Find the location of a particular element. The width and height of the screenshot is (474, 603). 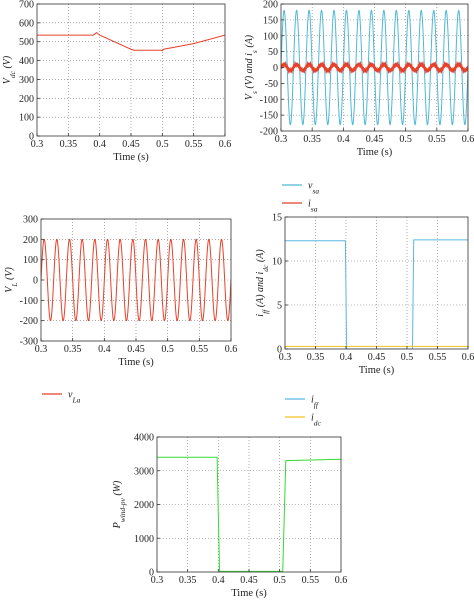

y-tick-label: 600 is located at coordinates (26, 23).